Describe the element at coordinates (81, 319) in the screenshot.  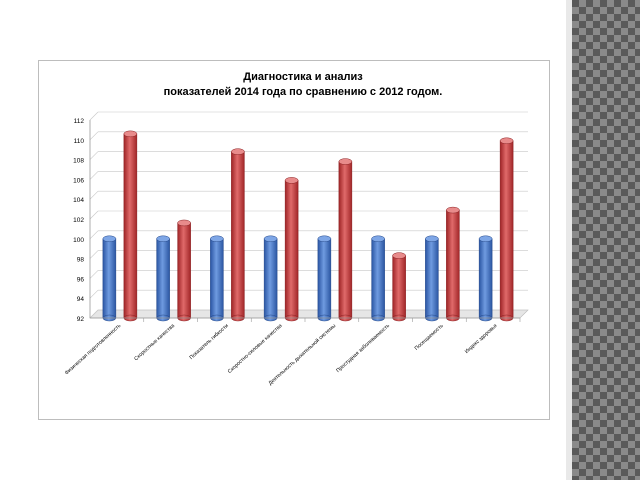
I see `y-tick-label: 92` at that location.